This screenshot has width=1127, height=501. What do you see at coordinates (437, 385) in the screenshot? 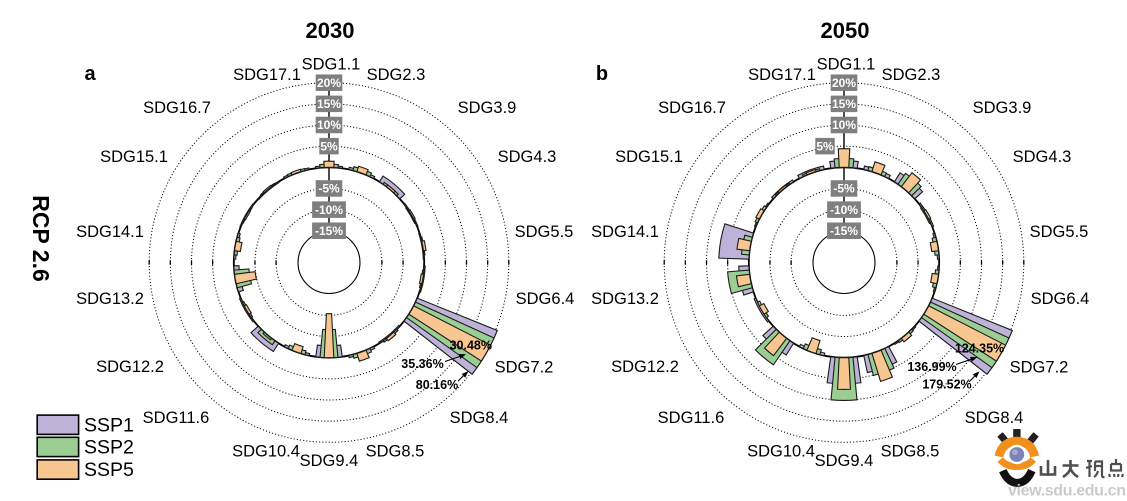
I see `svg-text: 80.16%` at bounding box center [437, 385].